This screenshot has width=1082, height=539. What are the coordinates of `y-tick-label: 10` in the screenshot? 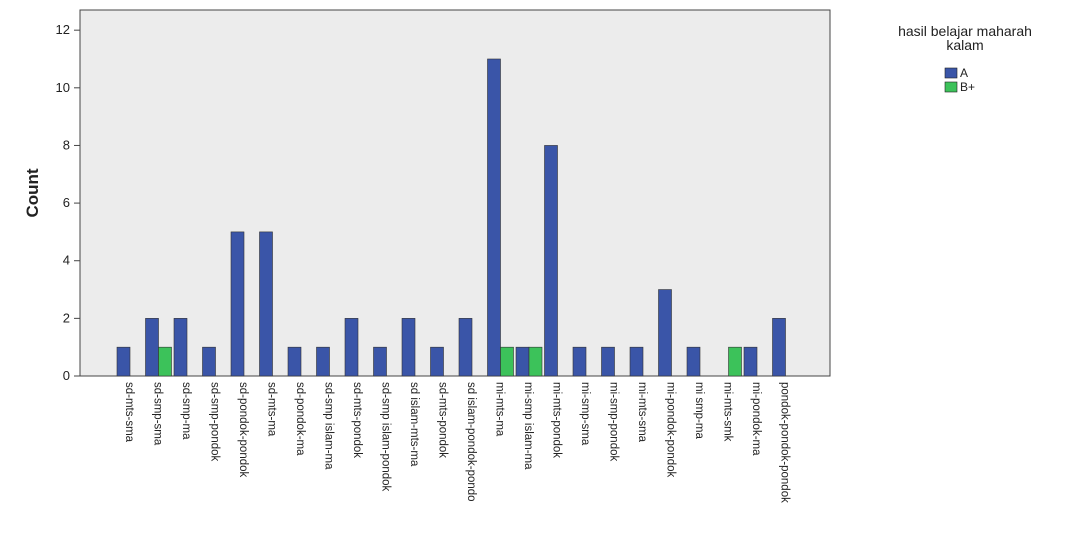 It's located at (63, 87).